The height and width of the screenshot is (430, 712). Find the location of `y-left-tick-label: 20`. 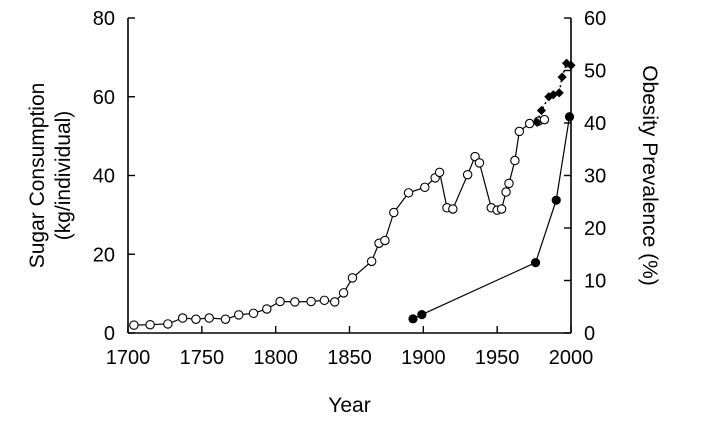

y-left-tick-label: 20 is located at coordinates (104, 255).